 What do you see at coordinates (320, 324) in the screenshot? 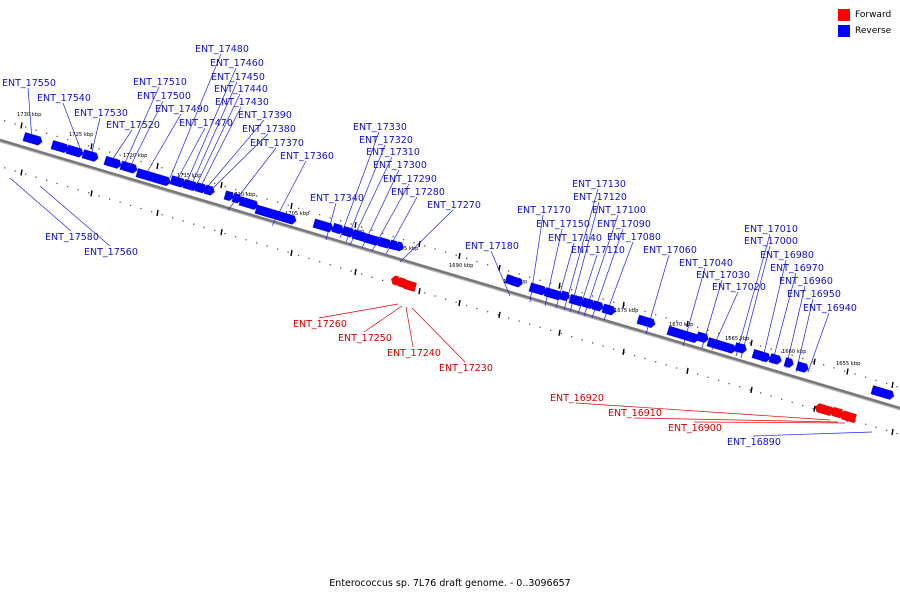
I see `gene-label: ENT_17260` at bounding box center [320, 324].